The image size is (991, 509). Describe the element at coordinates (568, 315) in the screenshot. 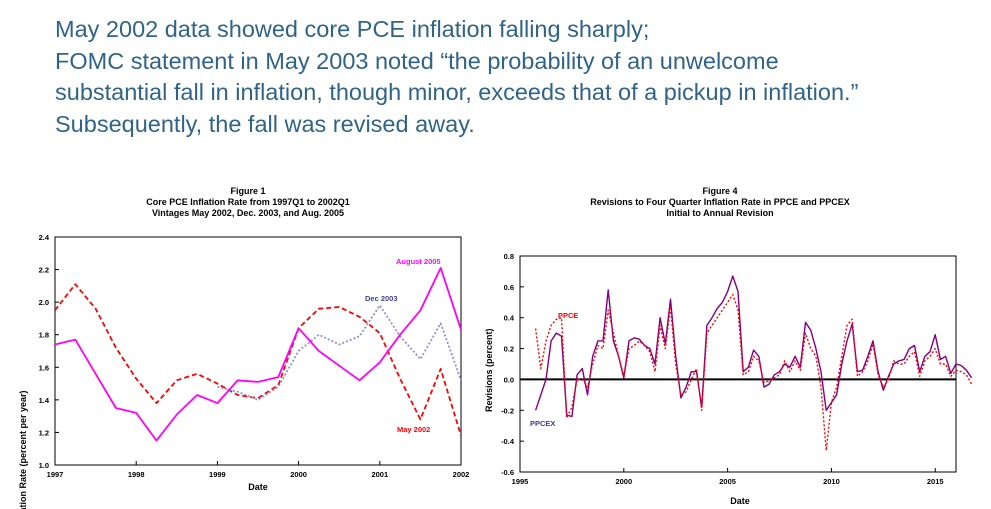

I see `annotation-ppce: PPCE` at that location.